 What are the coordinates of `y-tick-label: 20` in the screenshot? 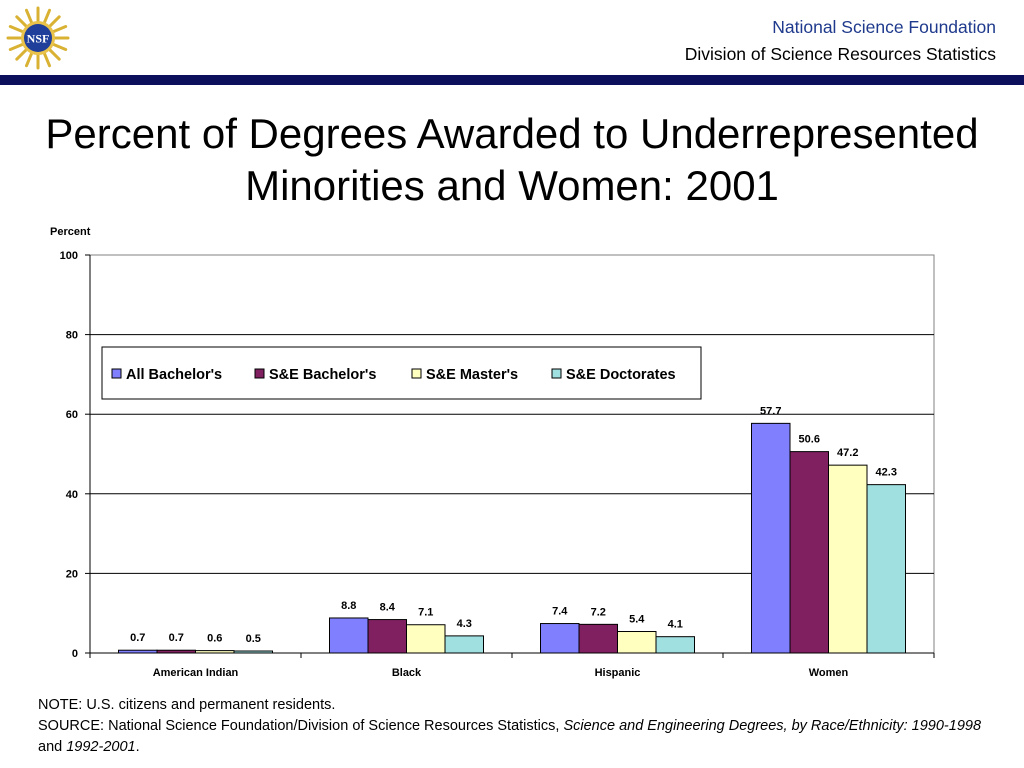 It's located at (72, 574).